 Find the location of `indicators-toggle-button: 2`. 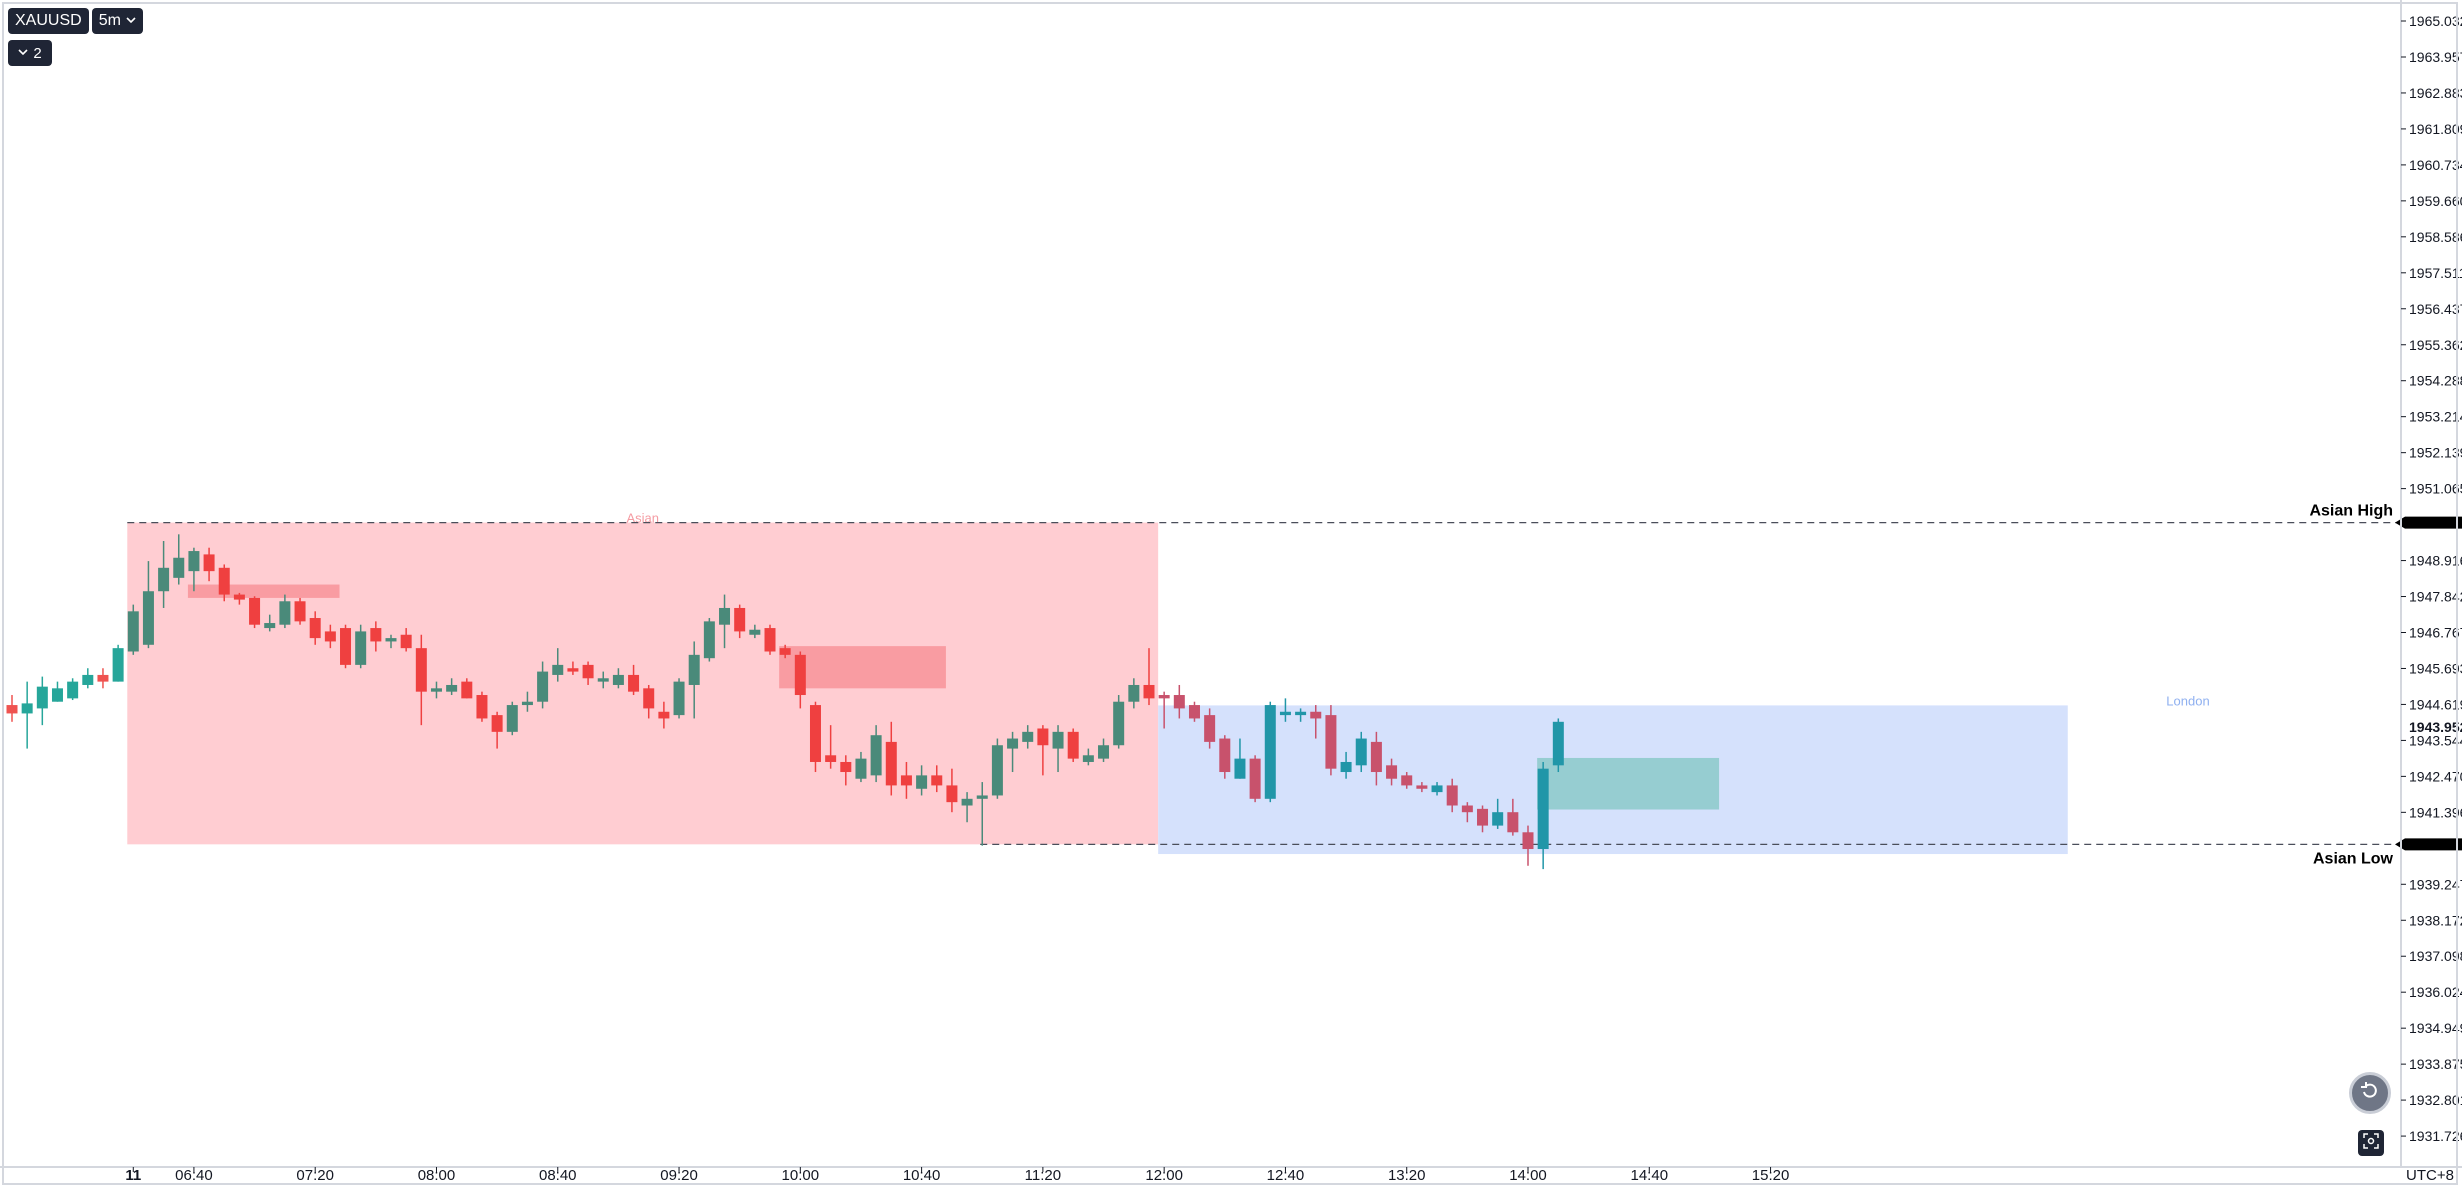

indicators-toggle-button: 2 is located at coordinates (30, 53).